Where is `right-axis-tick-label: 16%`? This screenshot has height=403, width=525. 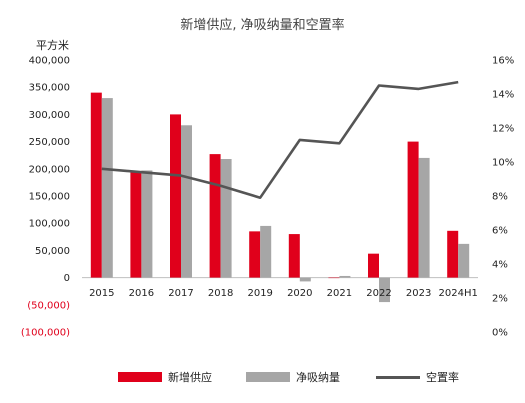
right-axis-tick-label: 16% is located at coordinates (503, 61).